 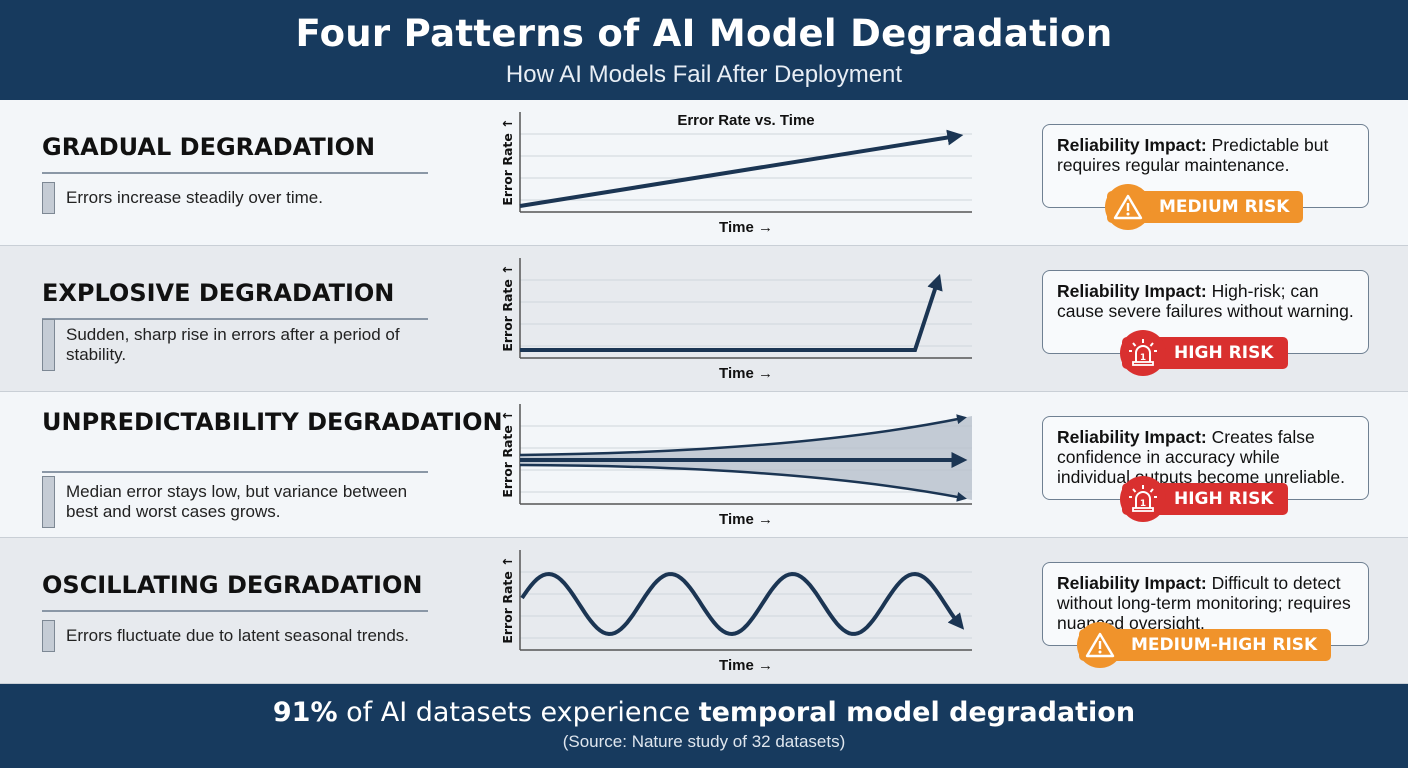 What do you see at coordinates (209, 147) in the screenshot?
I see `pattern-title: GRADUAL DEGRADATION` at bounding box center [209, 147].